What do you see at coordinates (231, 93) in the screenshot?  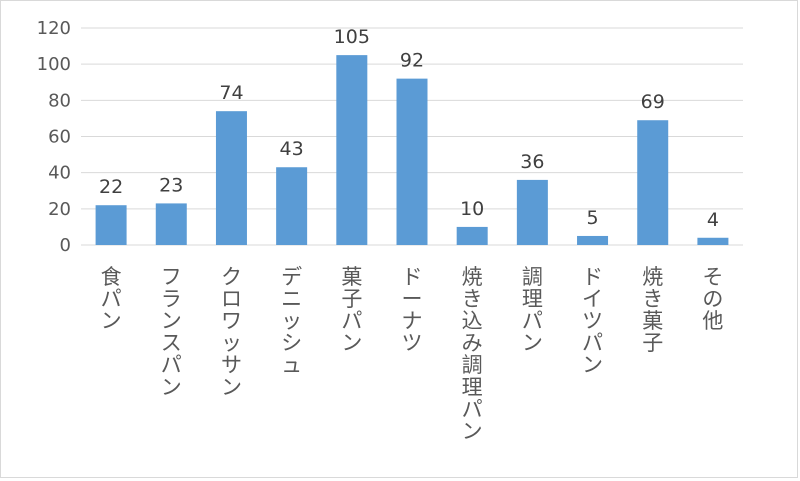 I see `data-label: 74` at bounding box center [231, 93].